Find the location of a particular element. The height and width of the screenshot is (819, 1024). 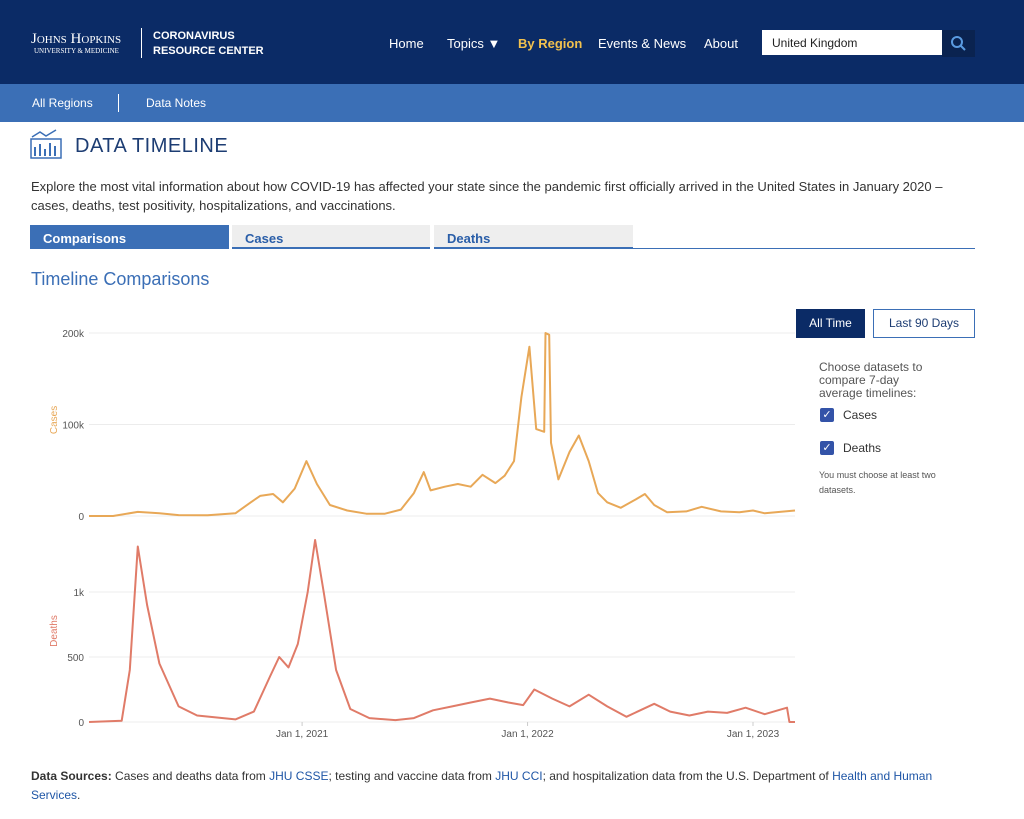

y-tick-label: 500 is located at coordinates (75, 658).